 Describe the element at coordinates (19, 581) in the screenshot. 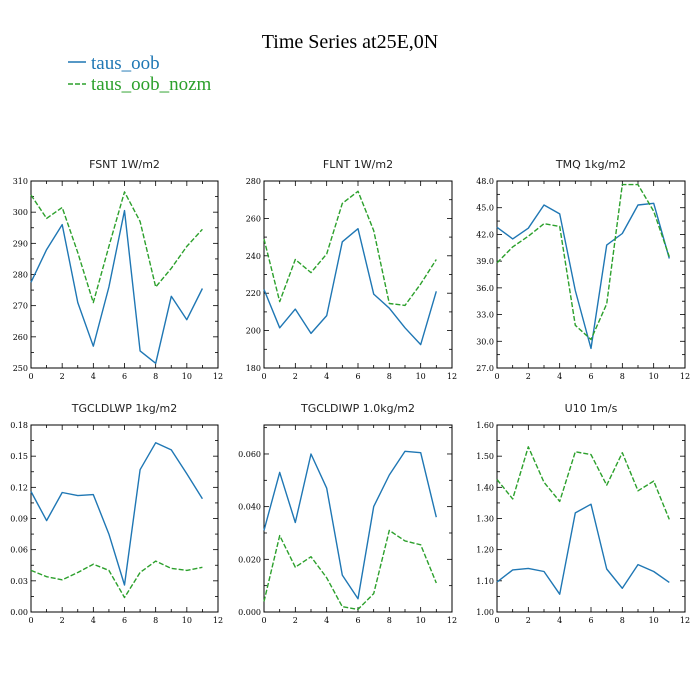

I see `y-tick-label-tgcldlwp: 0.03` at that location.